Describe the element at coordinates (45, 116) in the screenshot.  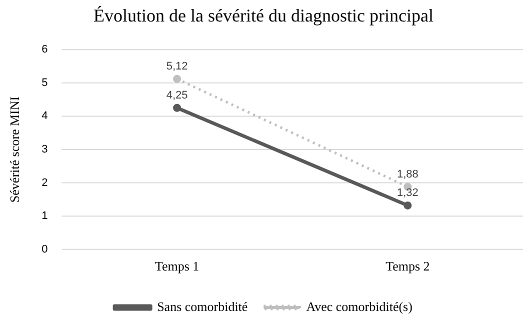
I see `y-tick-label: 4` at that location.